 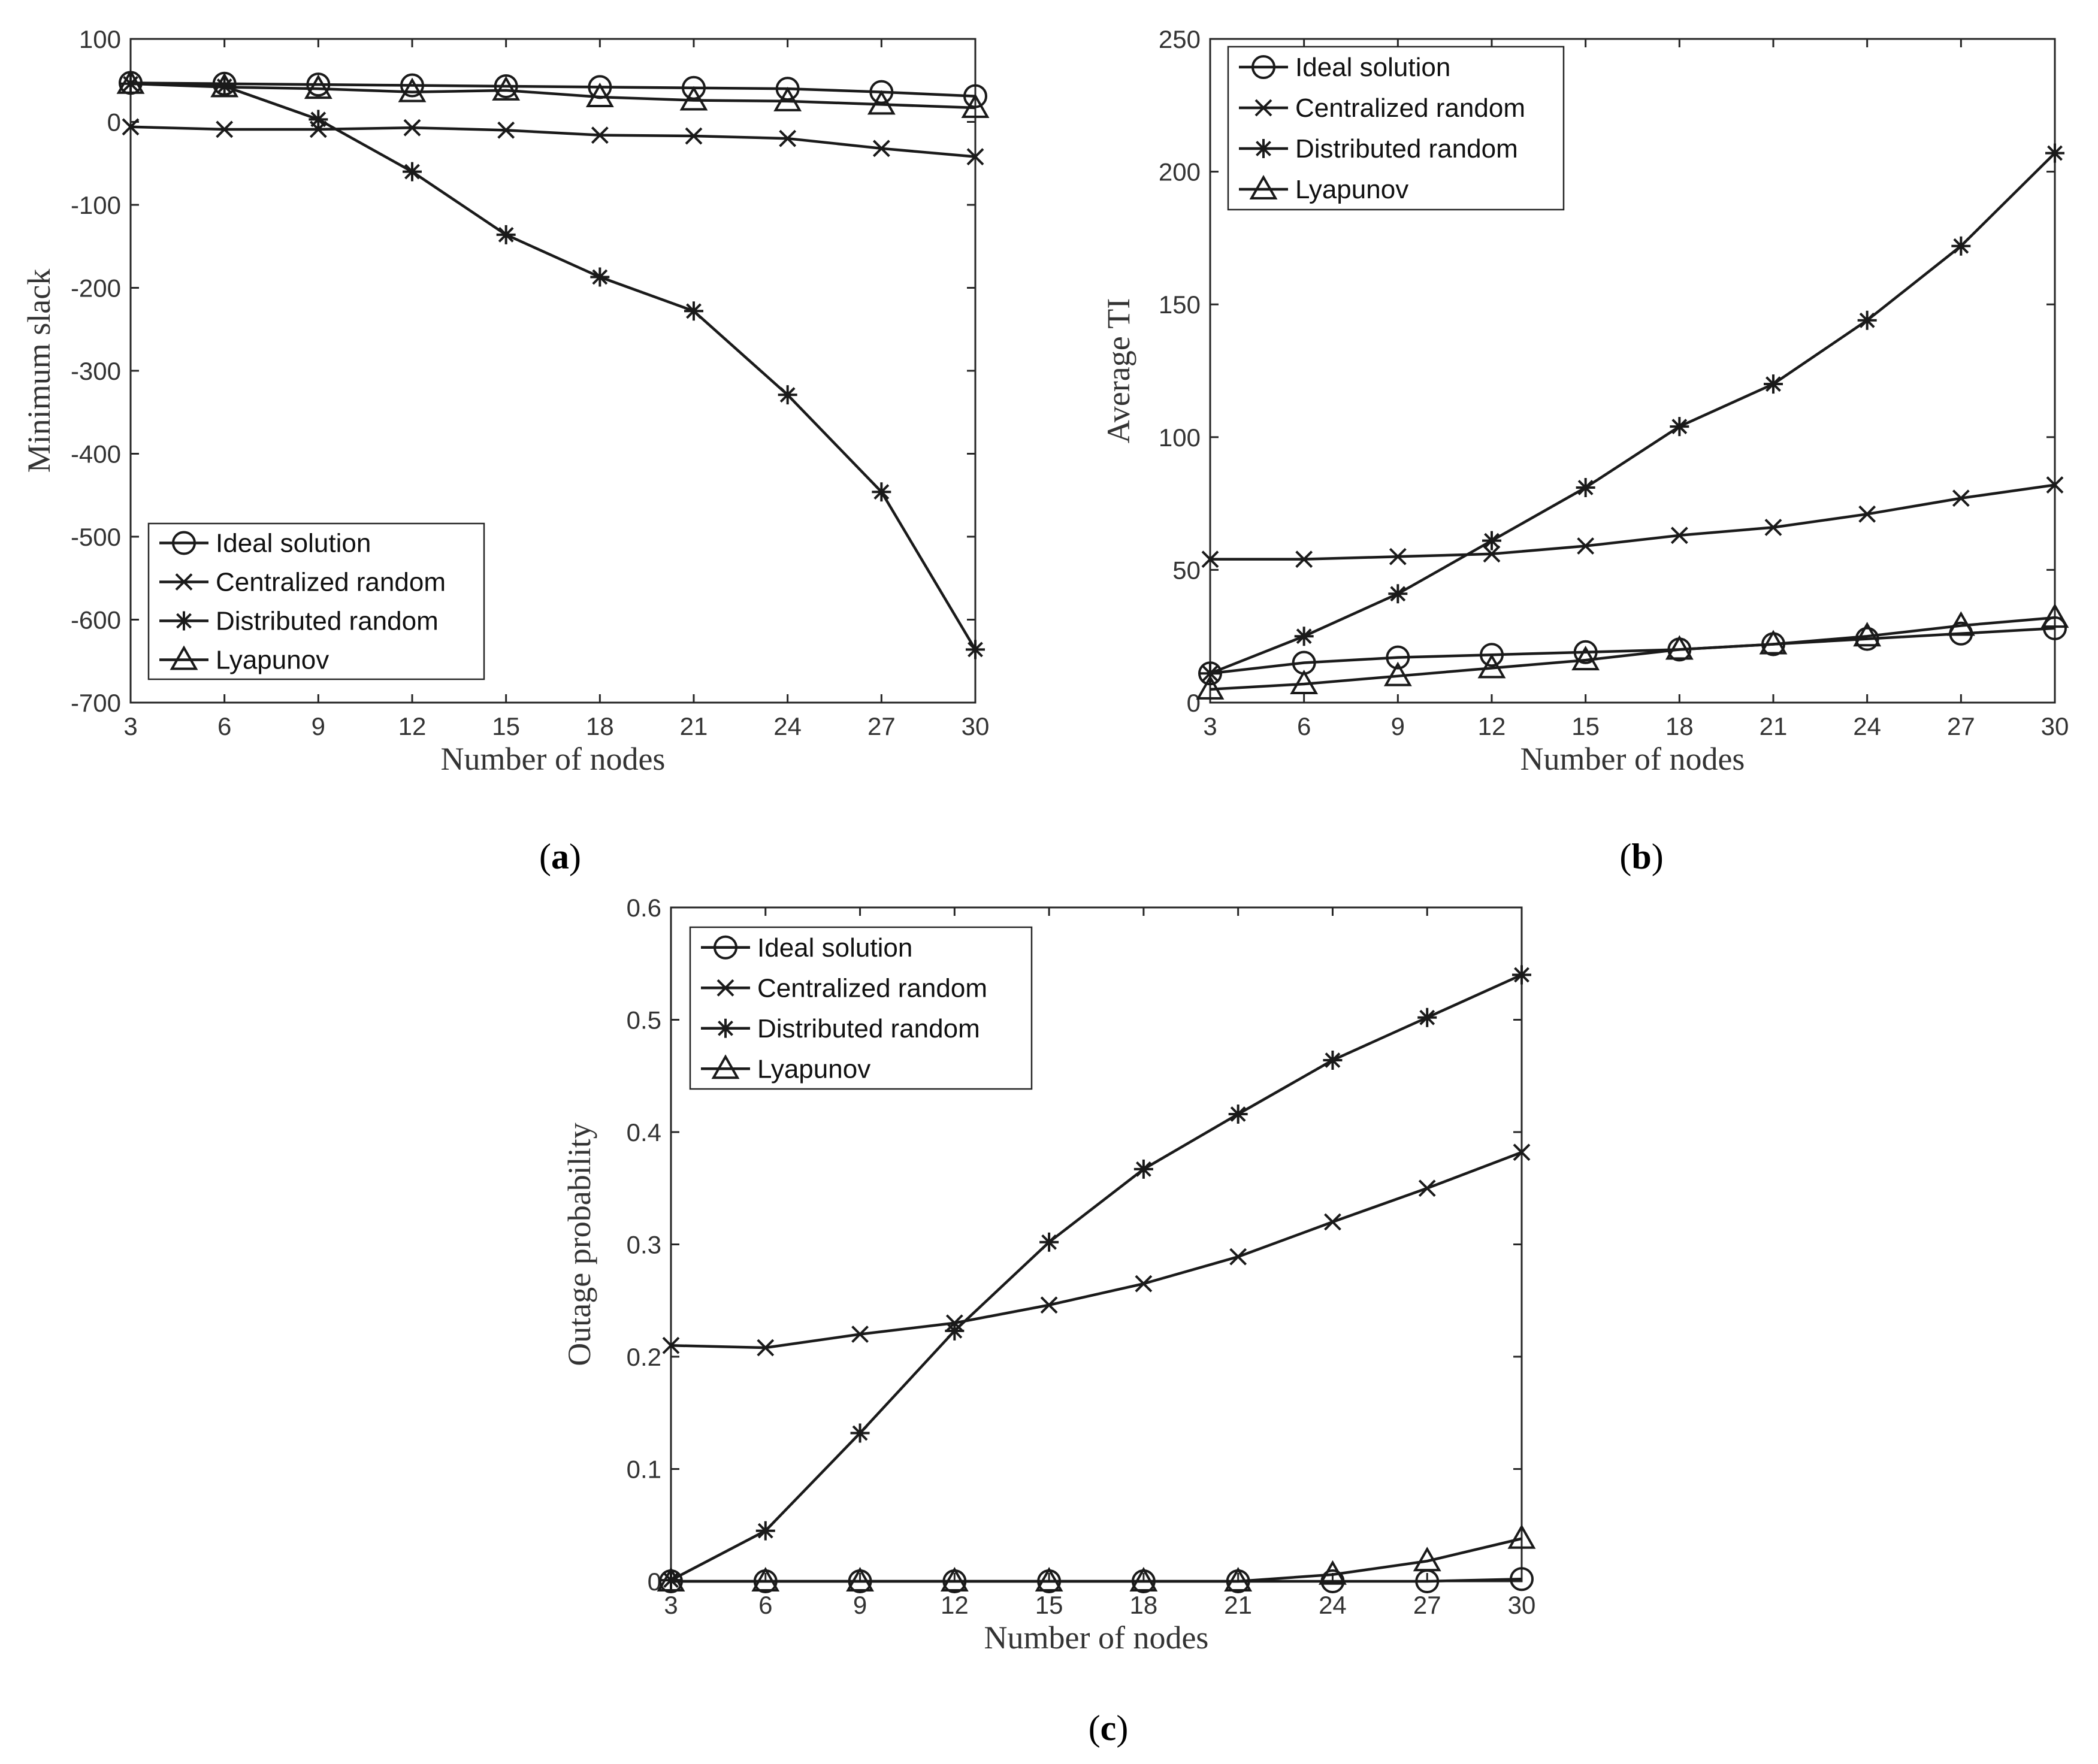 I want to click on legend-label-b-2: Distributed random, so click(x=1406, y=149).